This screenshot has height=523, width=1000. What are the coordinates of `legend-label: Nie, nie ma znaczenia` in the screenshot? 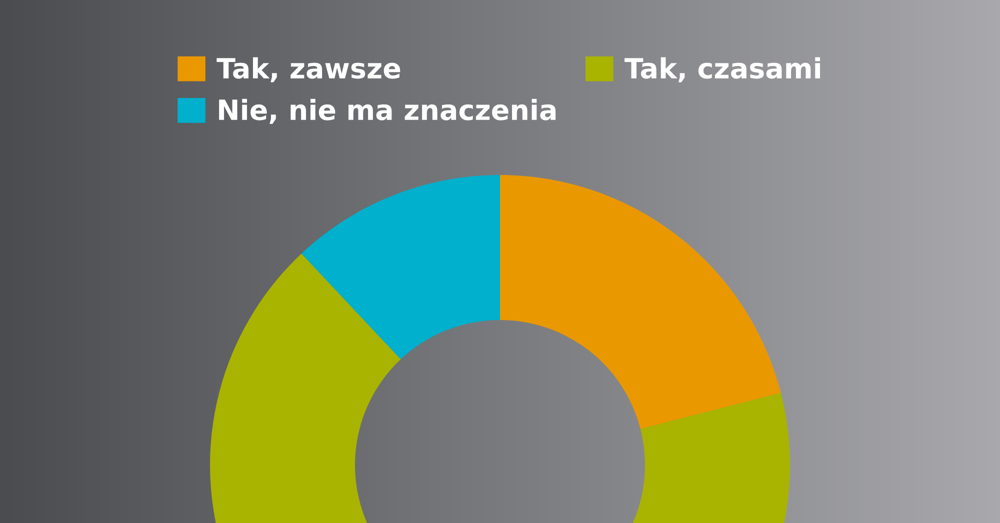 It's located at (387, 111).